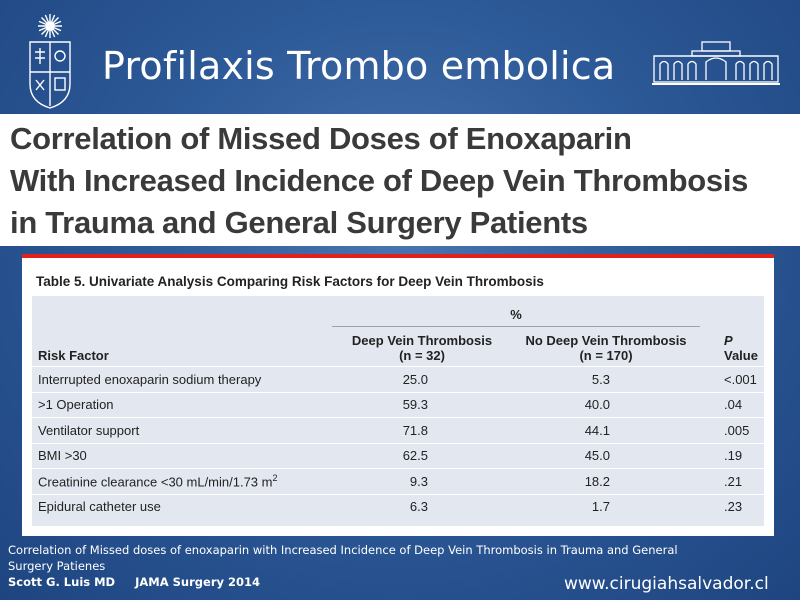 This screenshot has width=800, height=600. What do you see at coordinates (741, 355) in the screenshot?
I see `p-value-suffix: Value` at bounding box center [741, 355].